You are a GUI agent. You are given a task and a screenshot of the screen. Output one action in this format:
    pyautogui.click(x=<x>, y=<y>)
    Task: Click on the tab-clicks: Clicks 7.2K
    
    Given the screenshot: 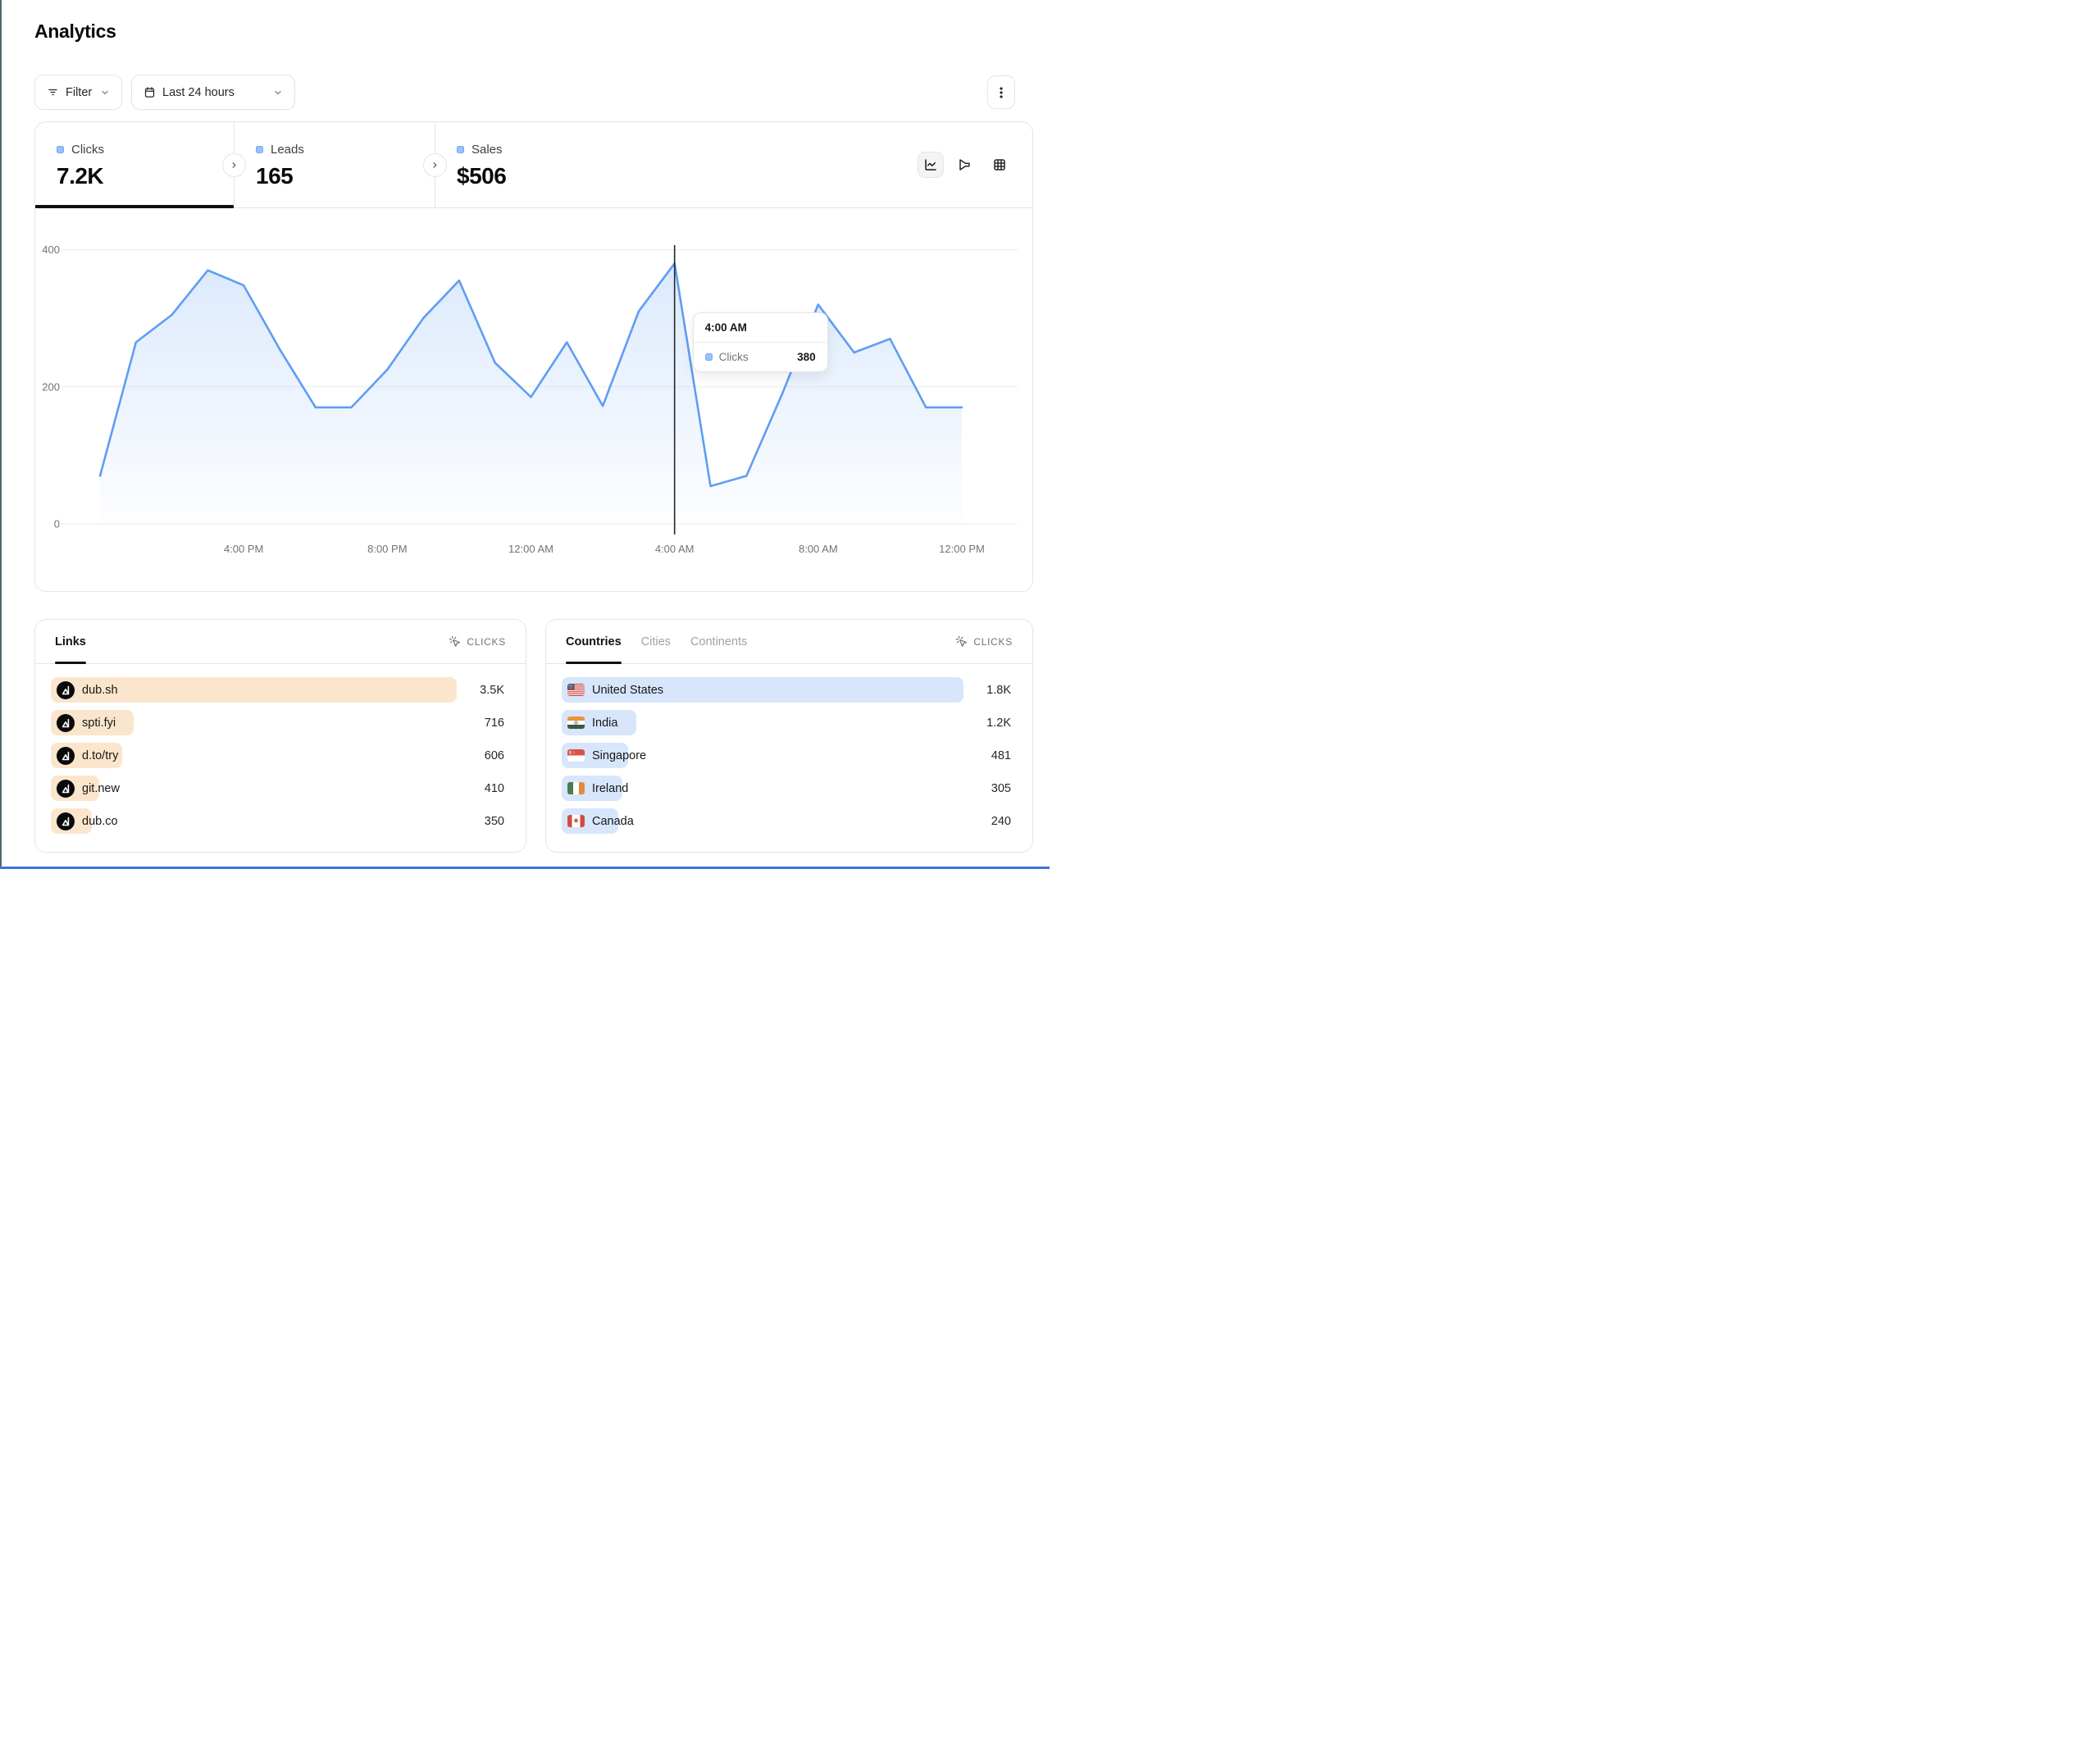 What is the action you would take?
    pyautogui.click(x=134, y=165)
    